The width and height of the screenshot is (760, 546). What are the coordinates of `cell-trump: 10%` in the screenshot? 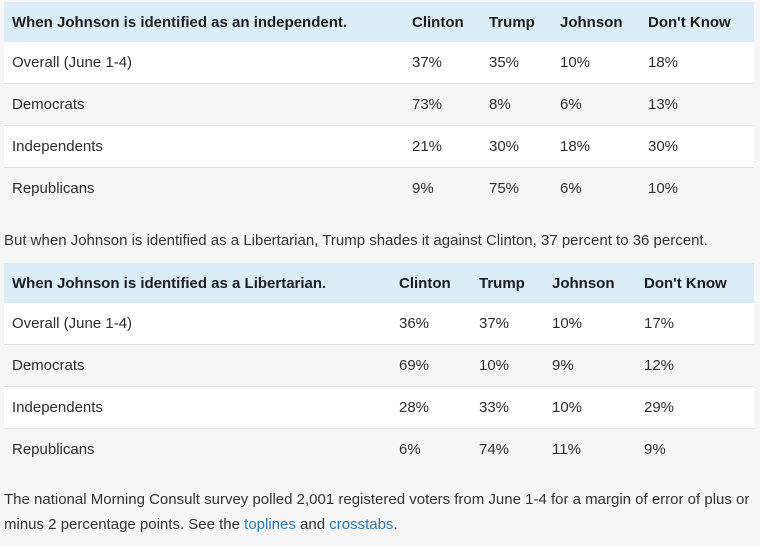 It's located at (507, 365).